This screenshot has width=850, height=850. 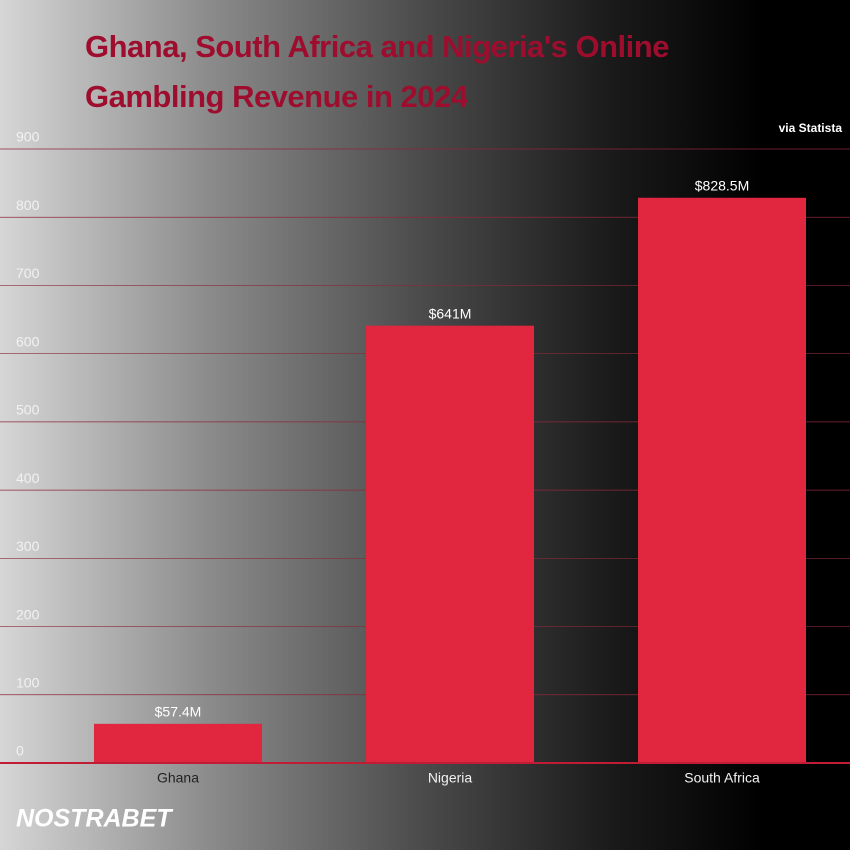 What do you see at coordinates (178, 778) in the screenshot?
I see `x-tick-label: Ghana` at bounding box center [178, 778].